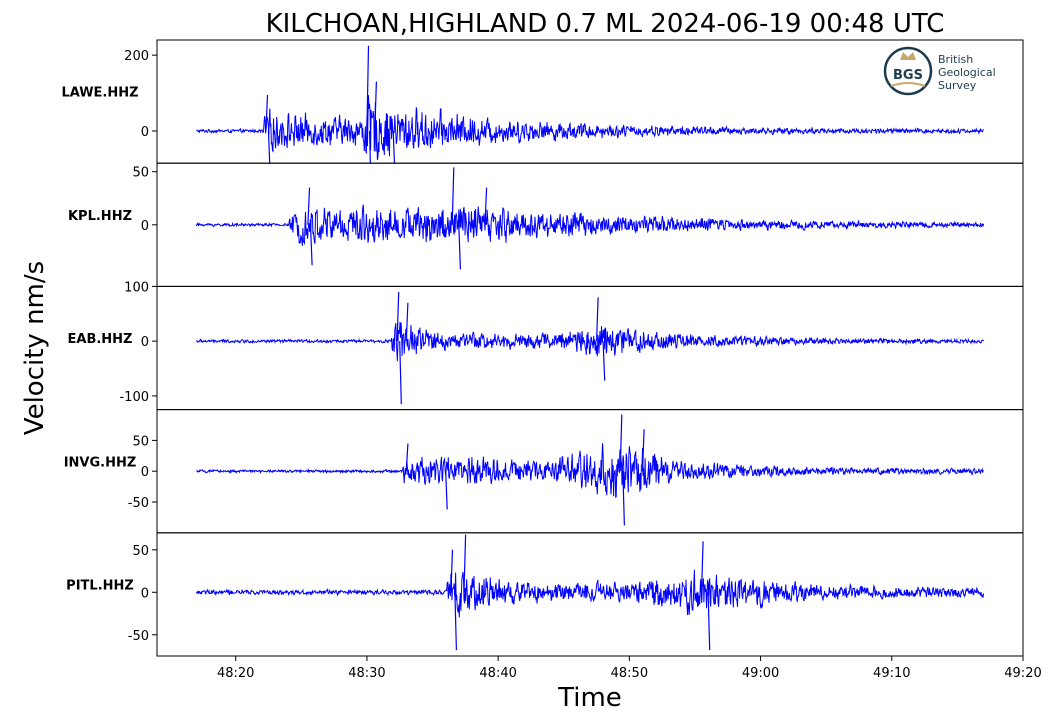  What do you see at coordinates (589, 698) in the screenshot?
I see `x-axis-label: Time` at bounding box center [589, 698].